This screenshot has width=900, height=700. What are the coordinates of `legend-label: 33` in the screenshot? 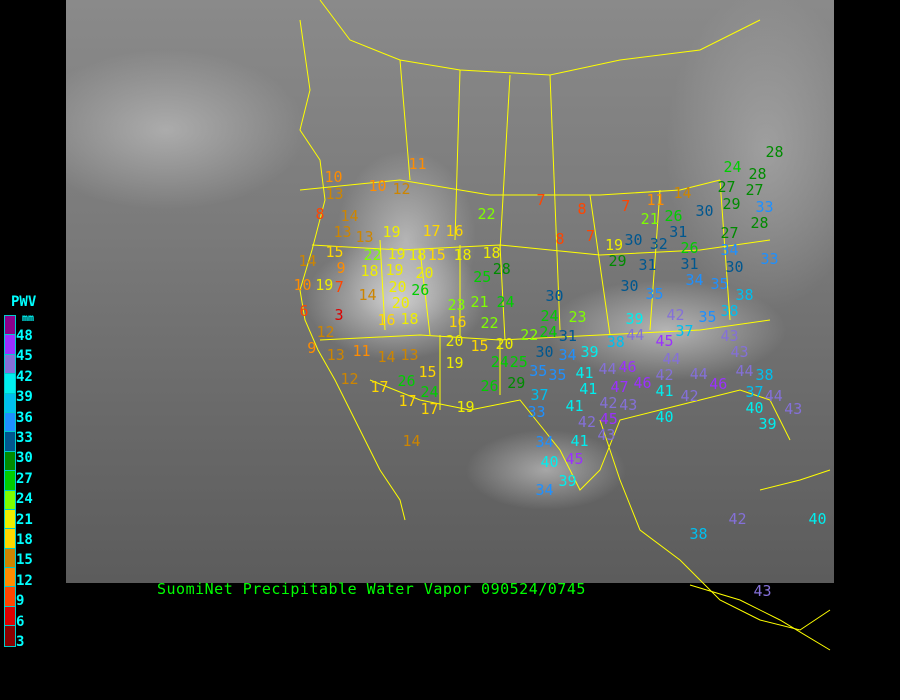 It's located at (24, 438).